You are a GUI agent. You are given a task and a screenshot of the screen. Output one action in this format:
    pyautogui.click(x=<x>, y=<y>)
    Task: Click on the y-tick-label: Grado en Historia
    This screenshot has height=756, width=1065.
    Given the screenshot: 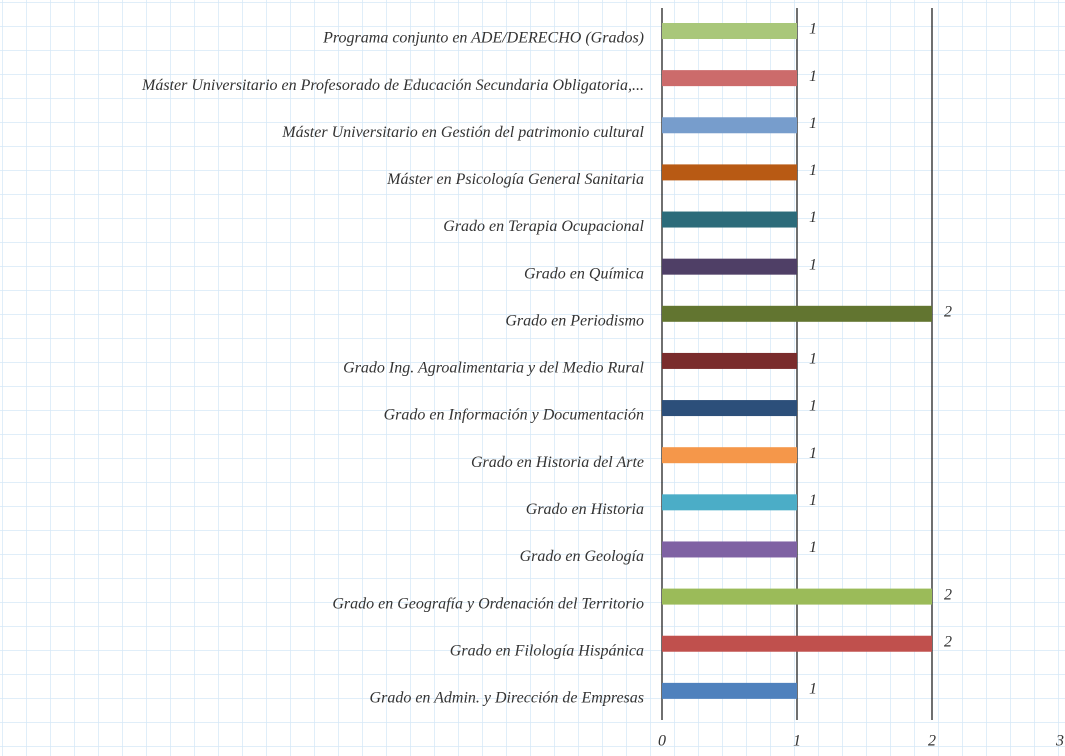 What is the action you would take?
    pyautogui.click(x=585, y=509)
    